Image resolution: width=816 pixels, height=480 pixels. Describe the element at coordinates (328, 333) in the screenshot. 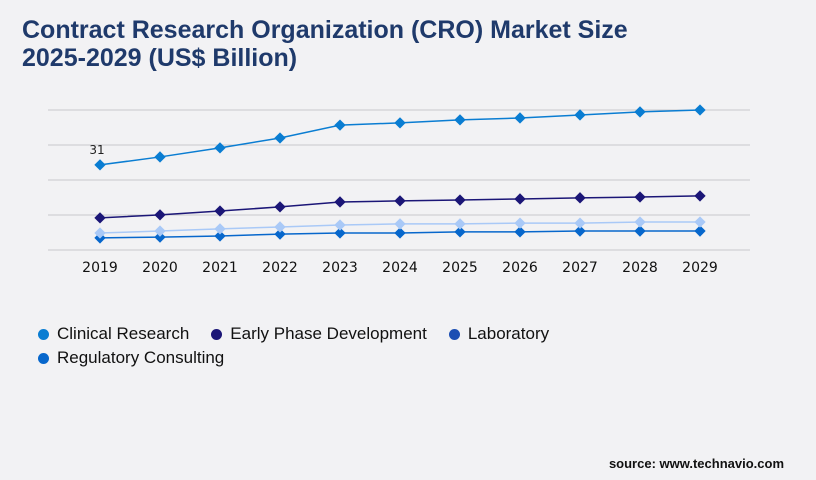

I see `legend-label: Early Phase Development` at that location.